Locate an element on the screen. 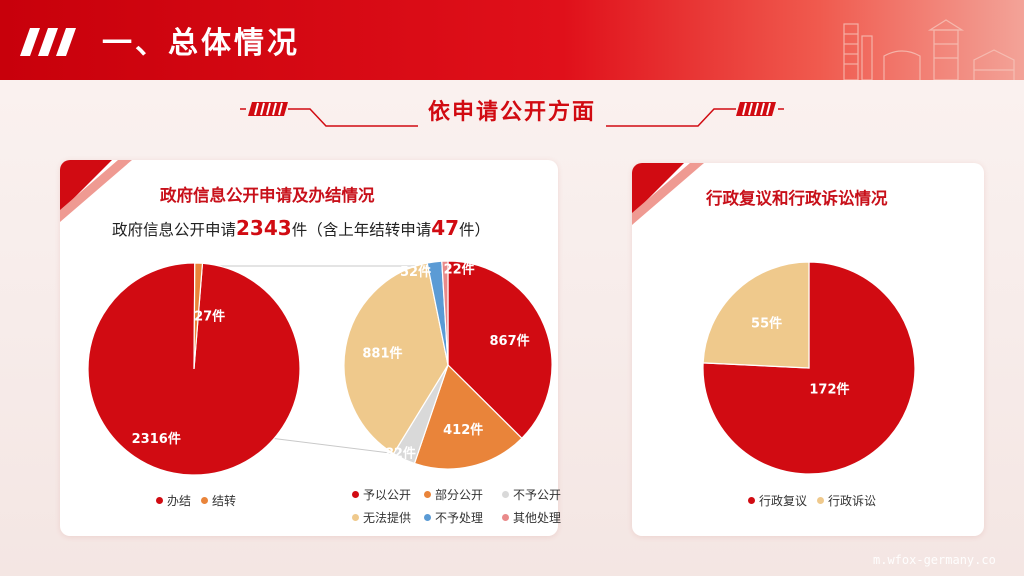 The image size is (1024, 576). detail-pie-label-6: 22件 is located at coordinates (459, 269).